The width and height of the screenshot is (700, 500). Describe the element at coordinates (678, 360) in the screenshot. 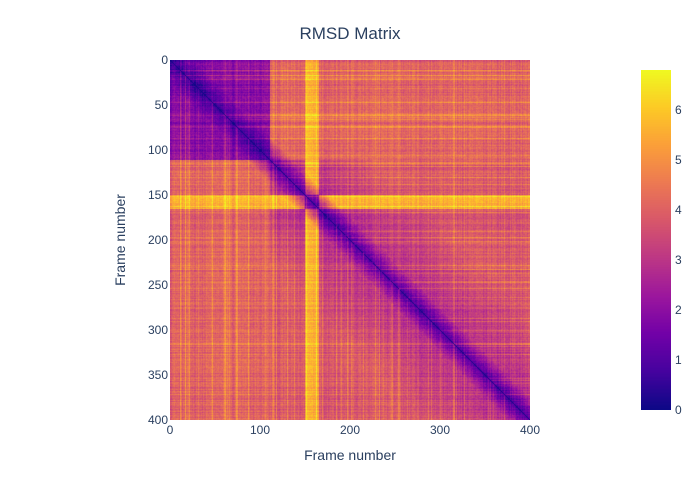

I see `colorbar-tick-label: 1` at that location.